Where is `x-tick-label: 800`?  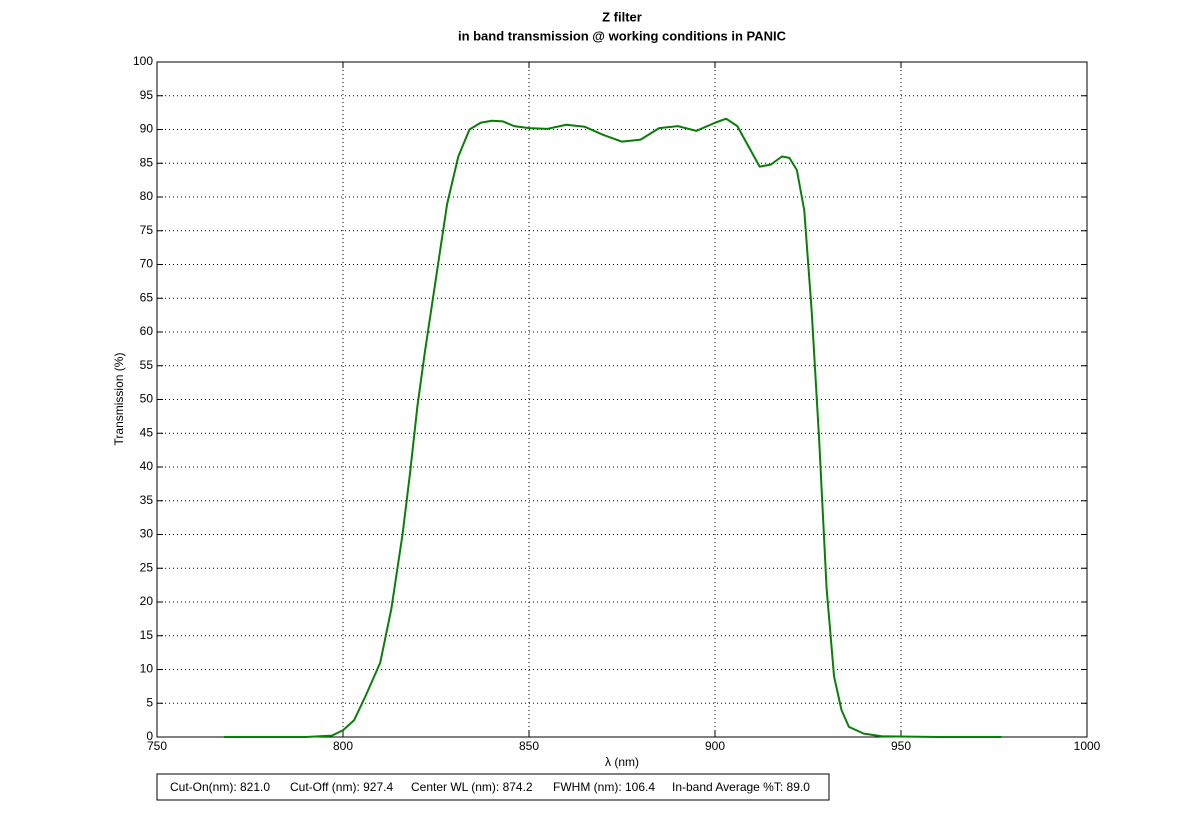 x-tick-label: 800 is located at coordinates (343, 746).